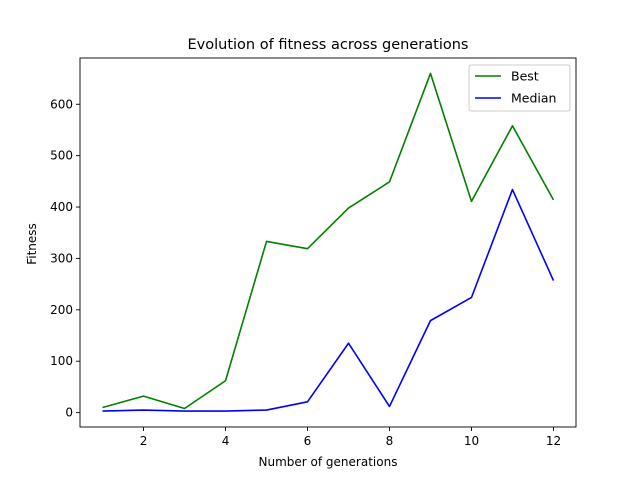  Describe the element at coordinates (519, 88) in the screenshot. I see `legend: Best Median` at that location.